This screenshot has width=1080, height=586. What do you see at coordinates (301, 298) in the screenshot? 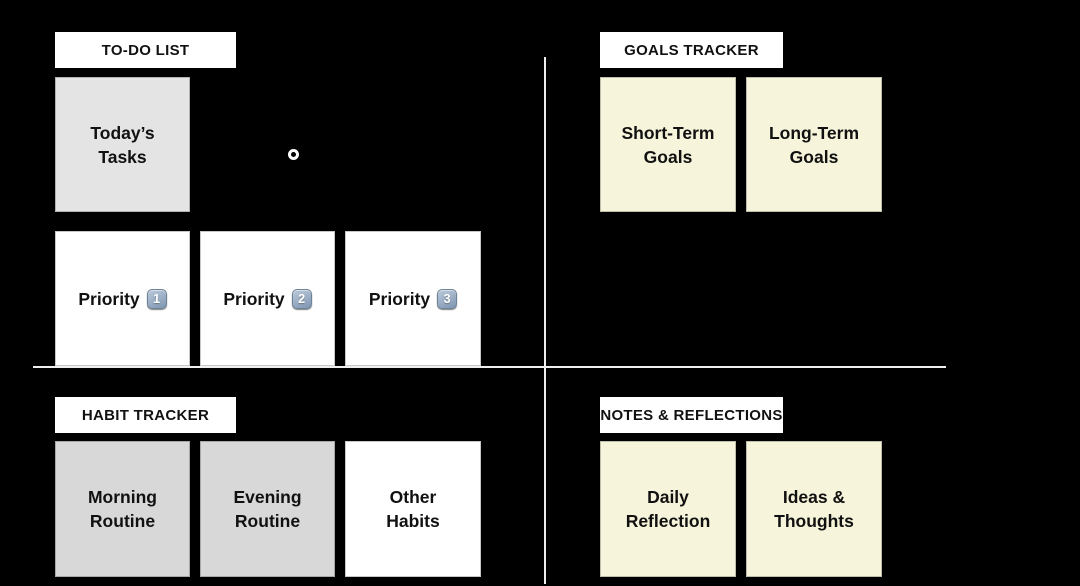
I see `keycap-2-icon: 2` at bounding box center [301, 298].